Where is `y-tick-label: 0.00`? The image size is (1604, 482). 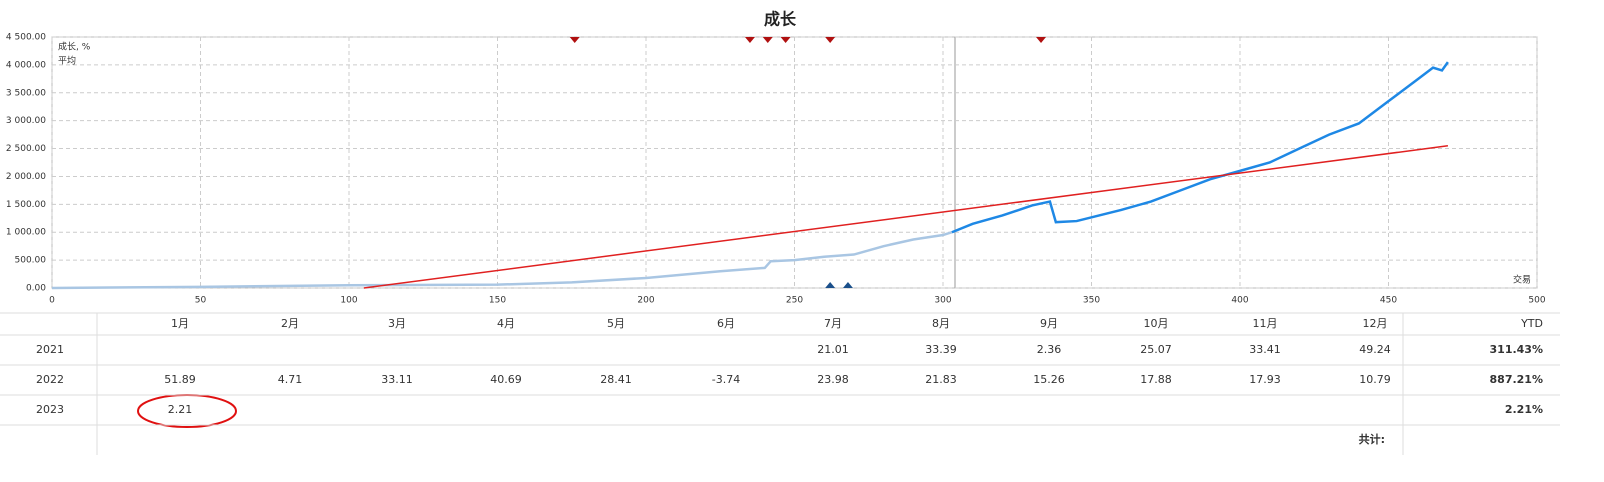 y-tick-label: 0.00 is located at coordinates (36, 289).